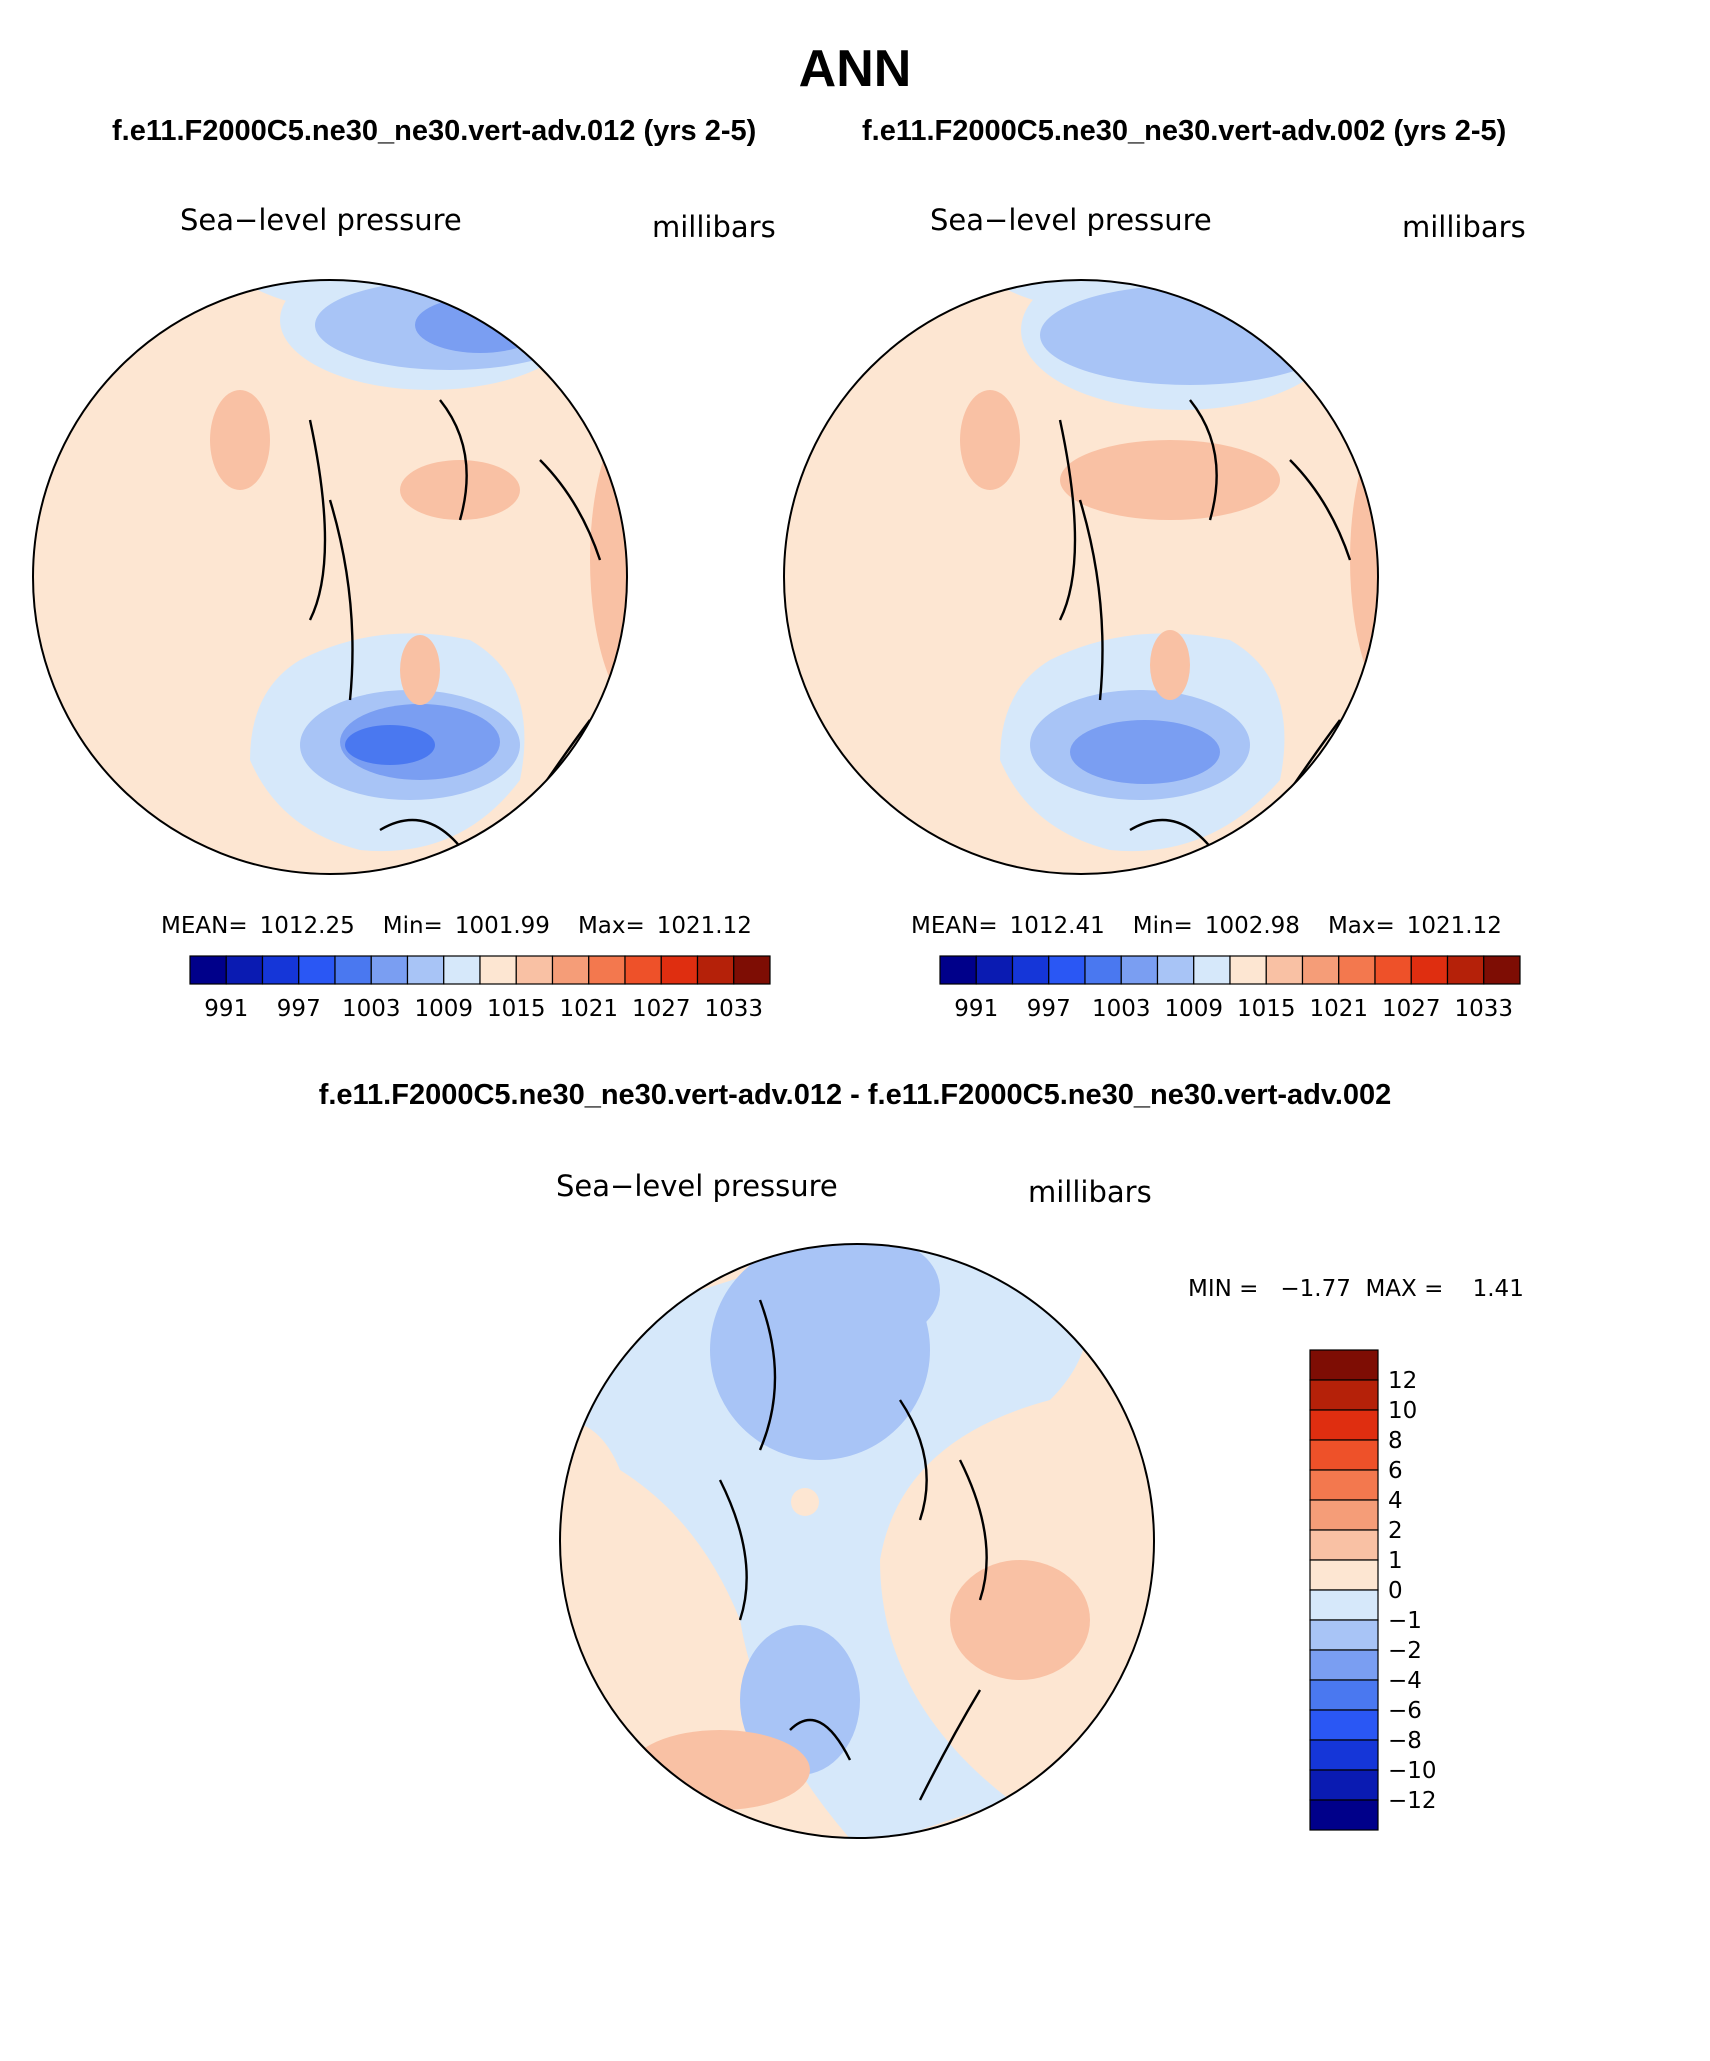  Describe the element at coordinates (714, 227) in the screenshot. I see `panel-left-units: millibars` at that location.